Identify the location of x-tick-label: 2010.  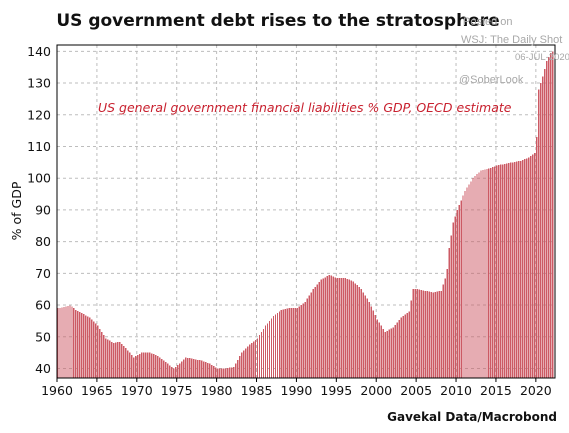
(456, 390).